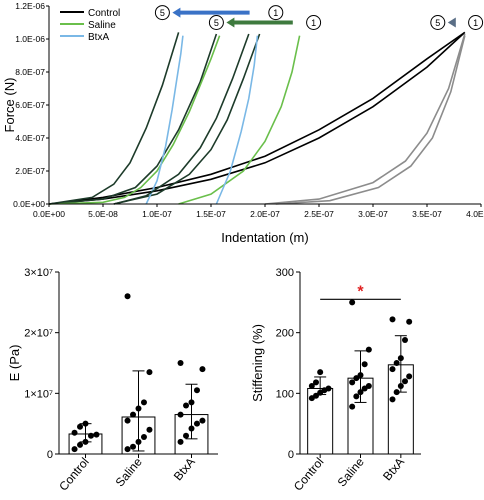  Describe the element at coordinates (393, 469) in the screenshot. I see `s-x-tick-label: BtxA` at that location.